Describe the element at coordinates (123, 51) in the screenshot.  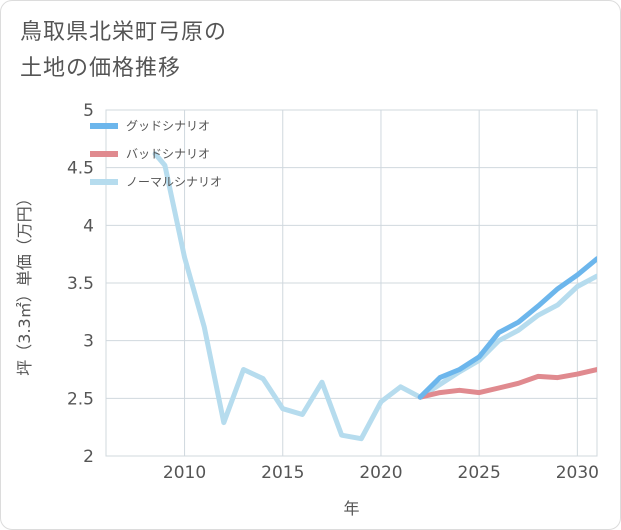
I see `chart-title: 鳥取県北栄町弓原の 土地の価格推移` at that location.